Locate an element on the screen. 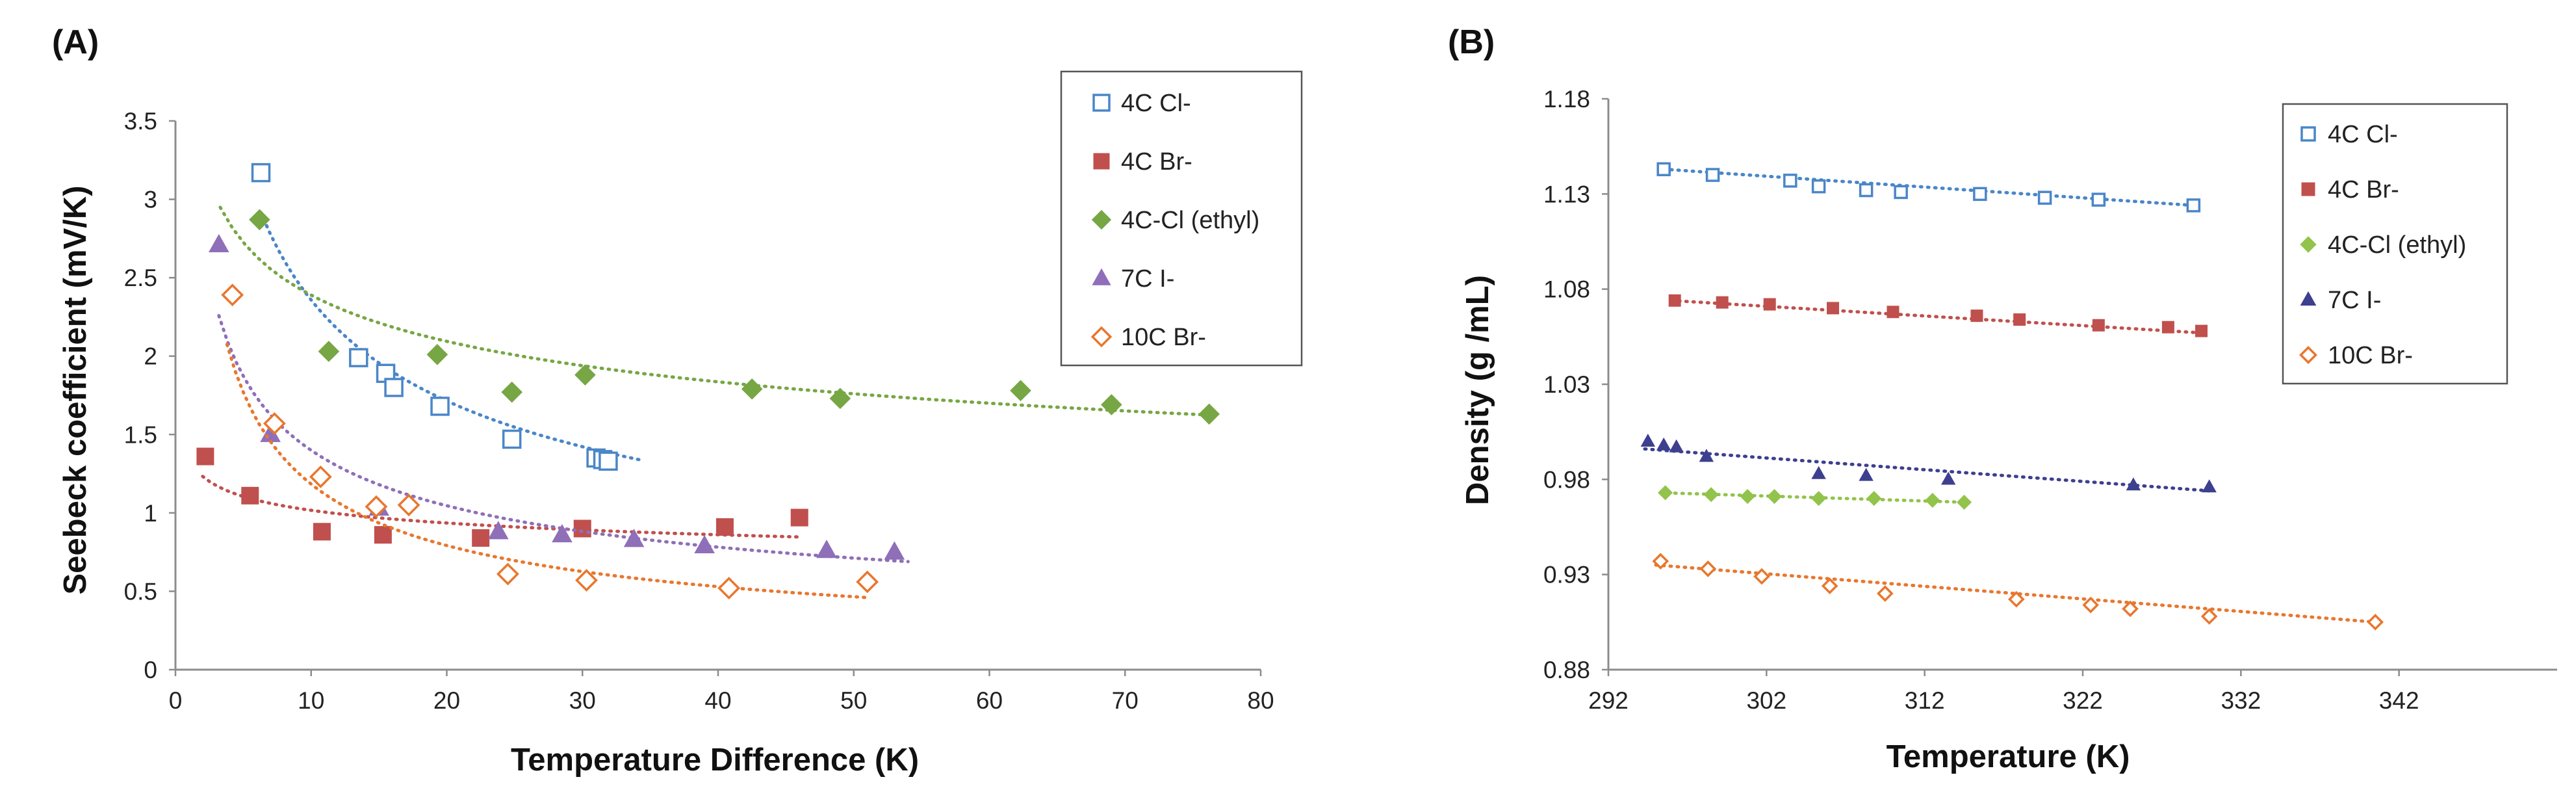 This screenshot has height=801, width=2576. x-tick-label: 30 is located at coordinates (583, 700).